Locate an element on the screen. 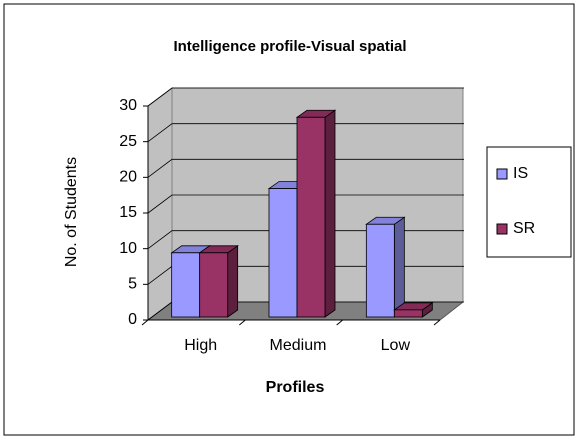 The height and width of the screenshot is (440, 579). y-tick-label: 0 is located at coordinates (132, 319).